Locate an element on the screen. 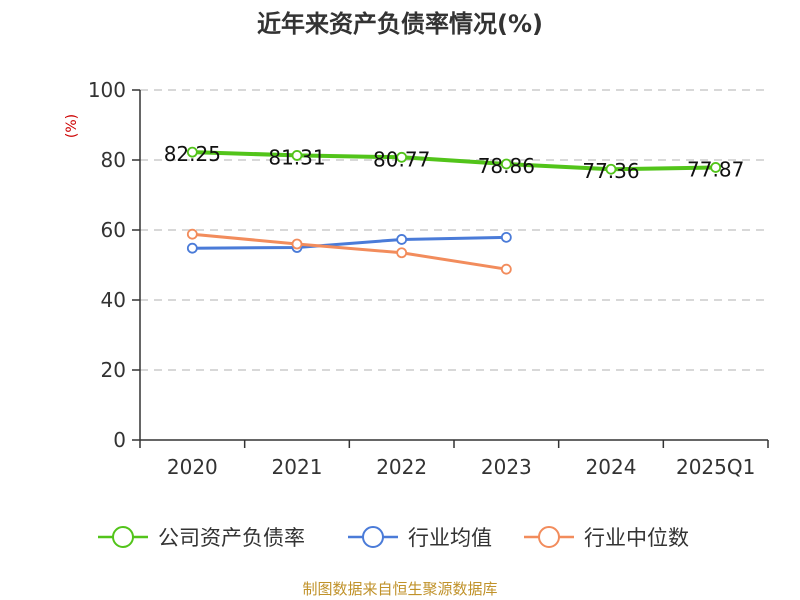  x-tick-label: 2022 is located at coordinates (401, 467).